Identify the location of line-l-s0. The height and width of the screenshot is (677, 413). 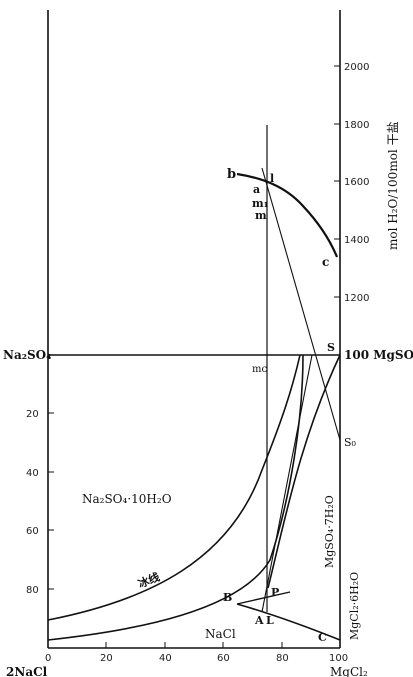
(301, 304).